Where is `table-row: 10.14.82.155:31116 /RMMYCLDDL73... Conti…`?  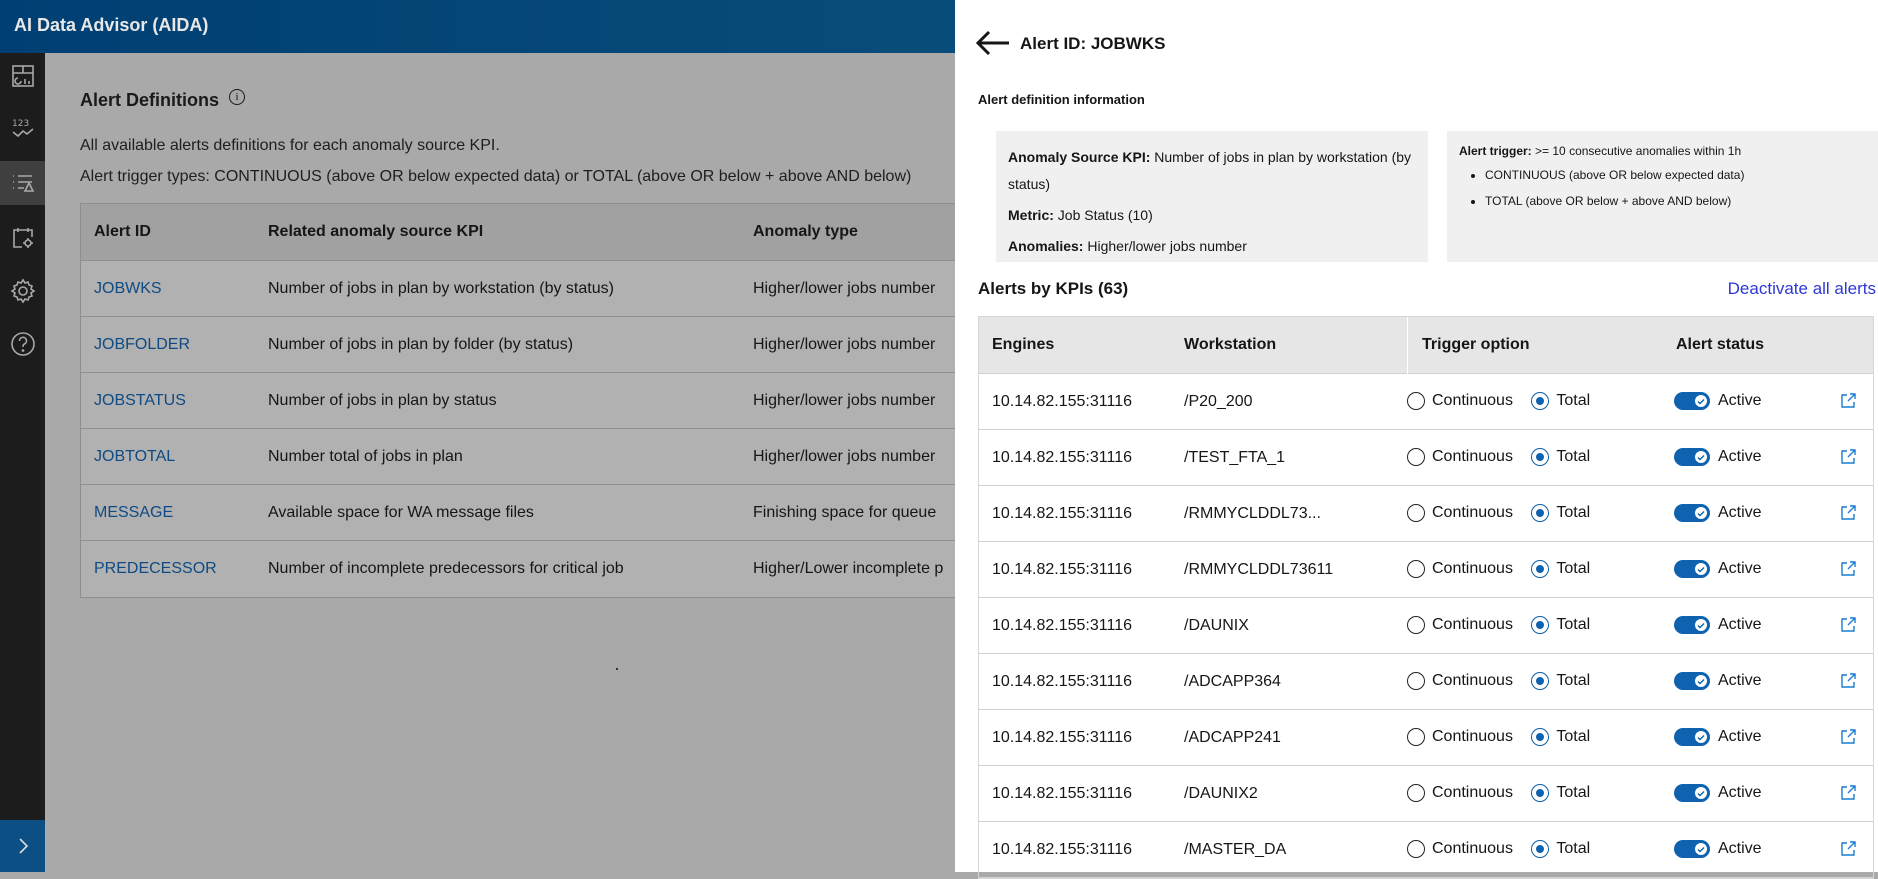 table-row: 10.14.82.155:31116 /RMMYCLDDL73... Conti… is located at coordinates (1426, 514).